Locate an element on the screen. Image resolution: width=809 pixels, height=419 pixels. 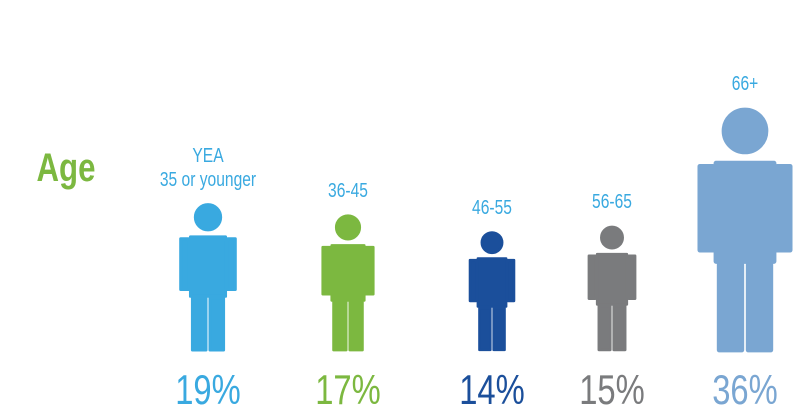
category-label: YEA 35 or younger is located at coordinates (208, 167).